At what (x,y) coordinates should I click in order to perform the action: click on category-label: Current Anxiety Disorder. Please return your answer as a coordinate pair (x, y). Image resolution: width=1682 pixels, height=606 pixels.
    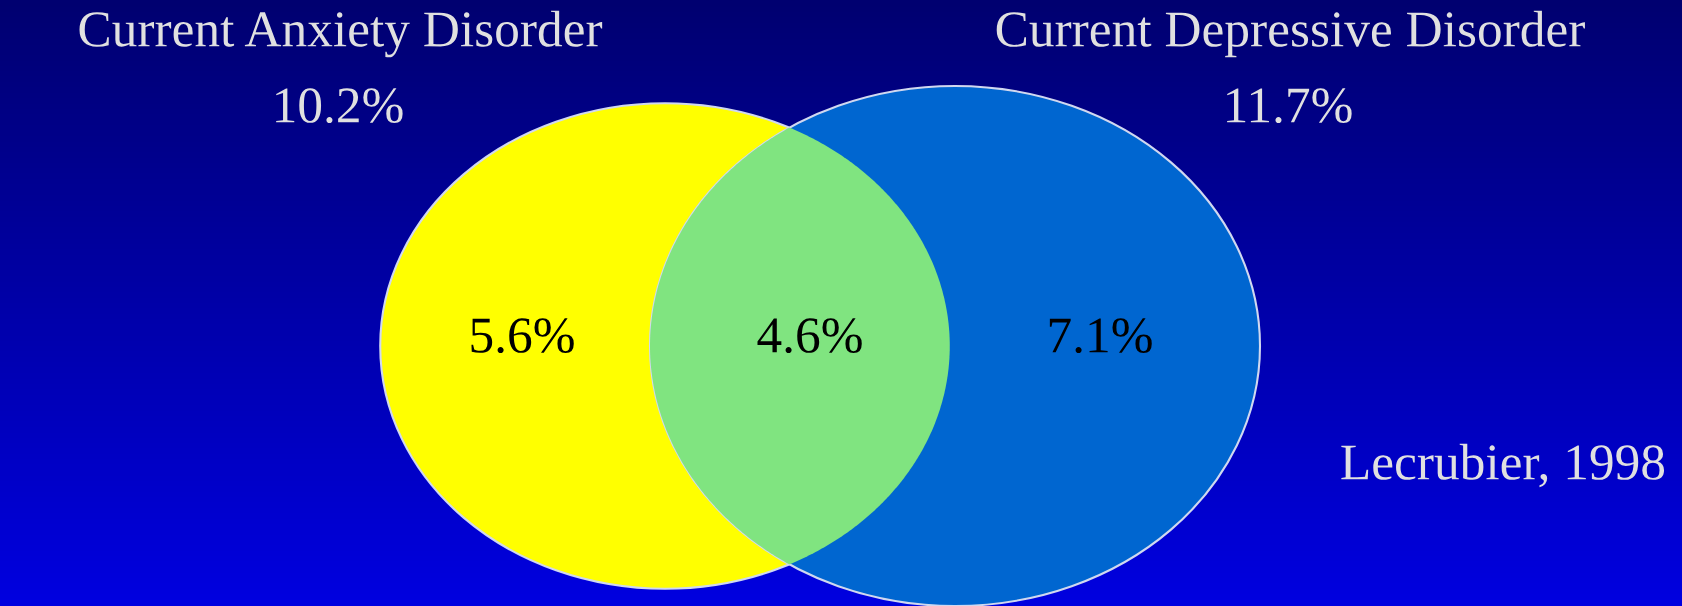
    Looking at the image, I should click on (341, 34).